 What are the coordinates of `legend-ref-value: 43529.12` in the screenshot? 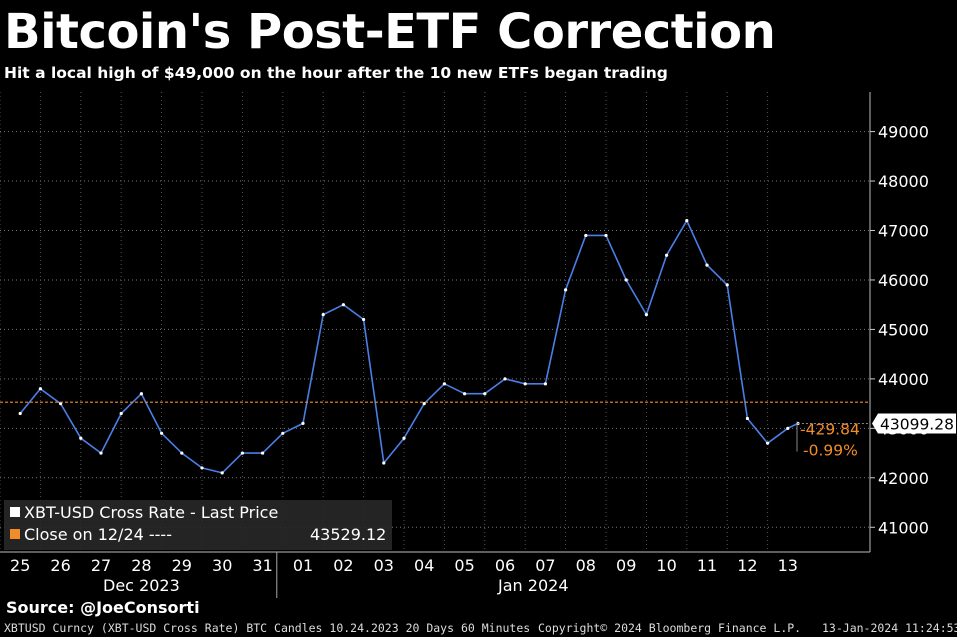 It's located at (348, 534).